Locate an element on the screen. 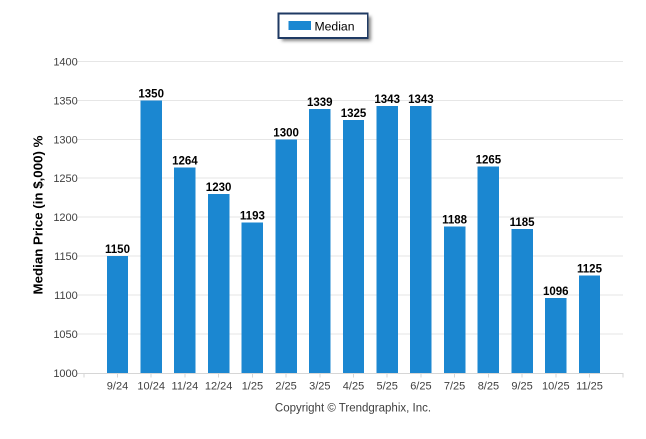 Image resolution: width=646 pixels, height=439 pixels. svg-text: 11/25 is located at coordinates (589, 387).